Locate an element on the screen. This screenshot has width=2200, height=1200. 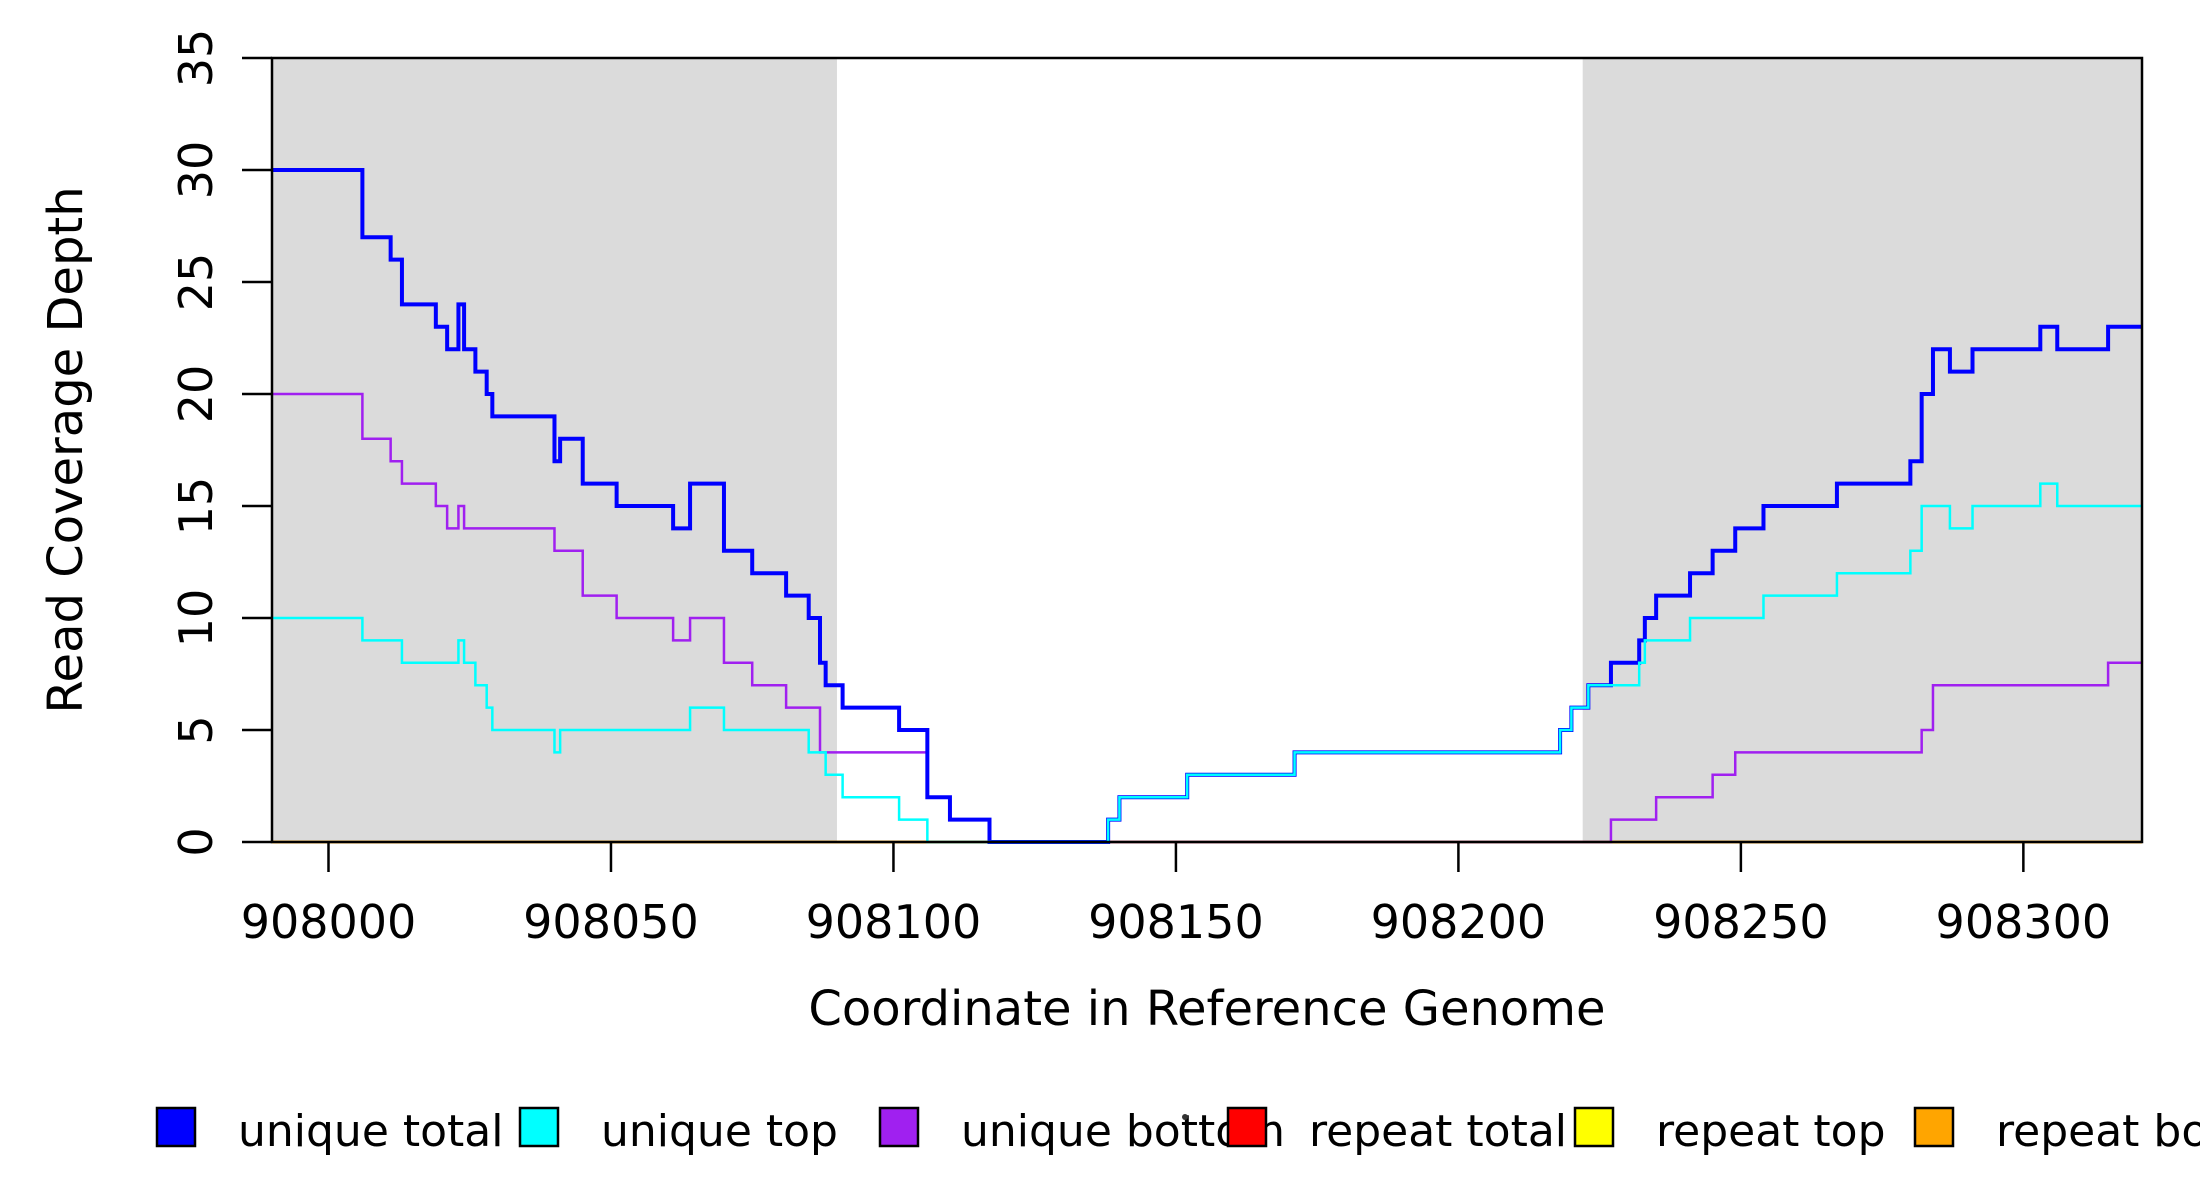
y-tick-label: 0 is located at coordinates (196, 841).